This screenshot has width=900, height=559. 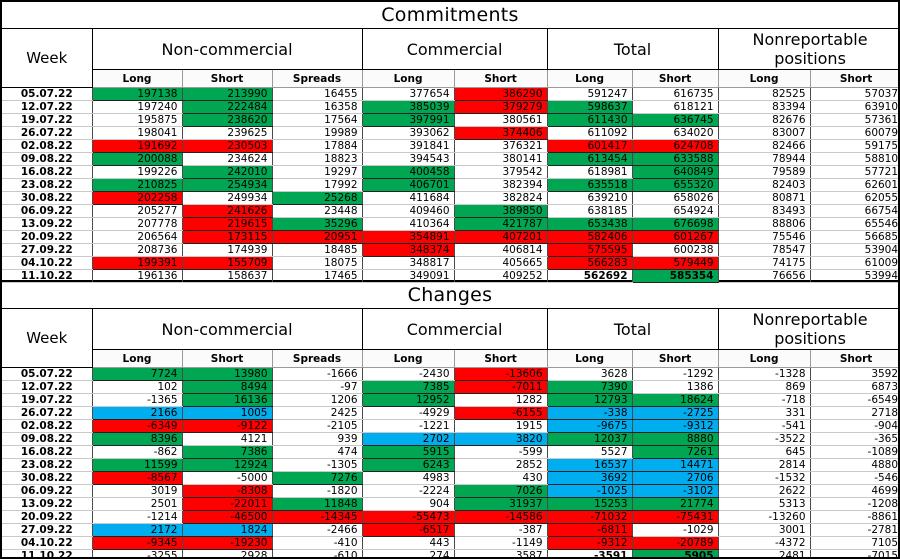 What do you see at coordinates (764, 478) in the screenshot?
I see `value-cell: -1532` at bounding box center [764, 478].